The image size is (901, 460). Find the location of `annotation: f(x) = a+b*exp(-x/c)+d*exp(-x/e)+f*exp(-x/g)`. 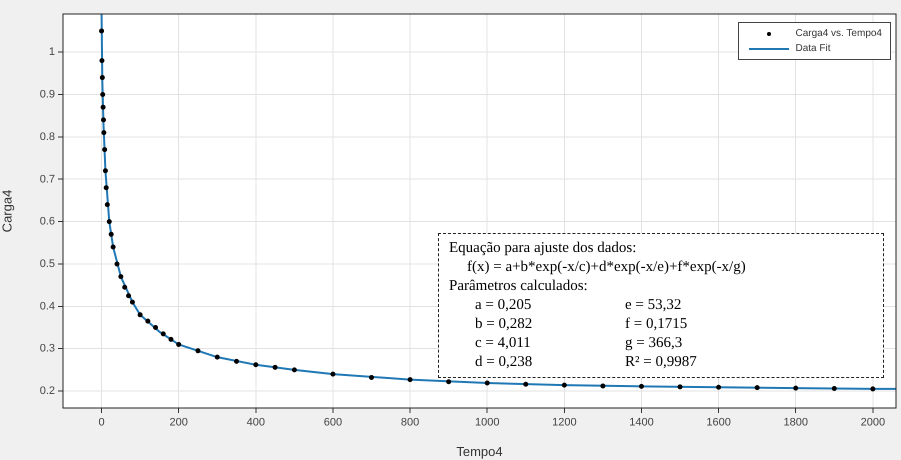

annotation: f(x) = a+b*exp(-x/c)+d*exp(-x/e)+f*exp(-x/g) is located at coordinates (606, 267).